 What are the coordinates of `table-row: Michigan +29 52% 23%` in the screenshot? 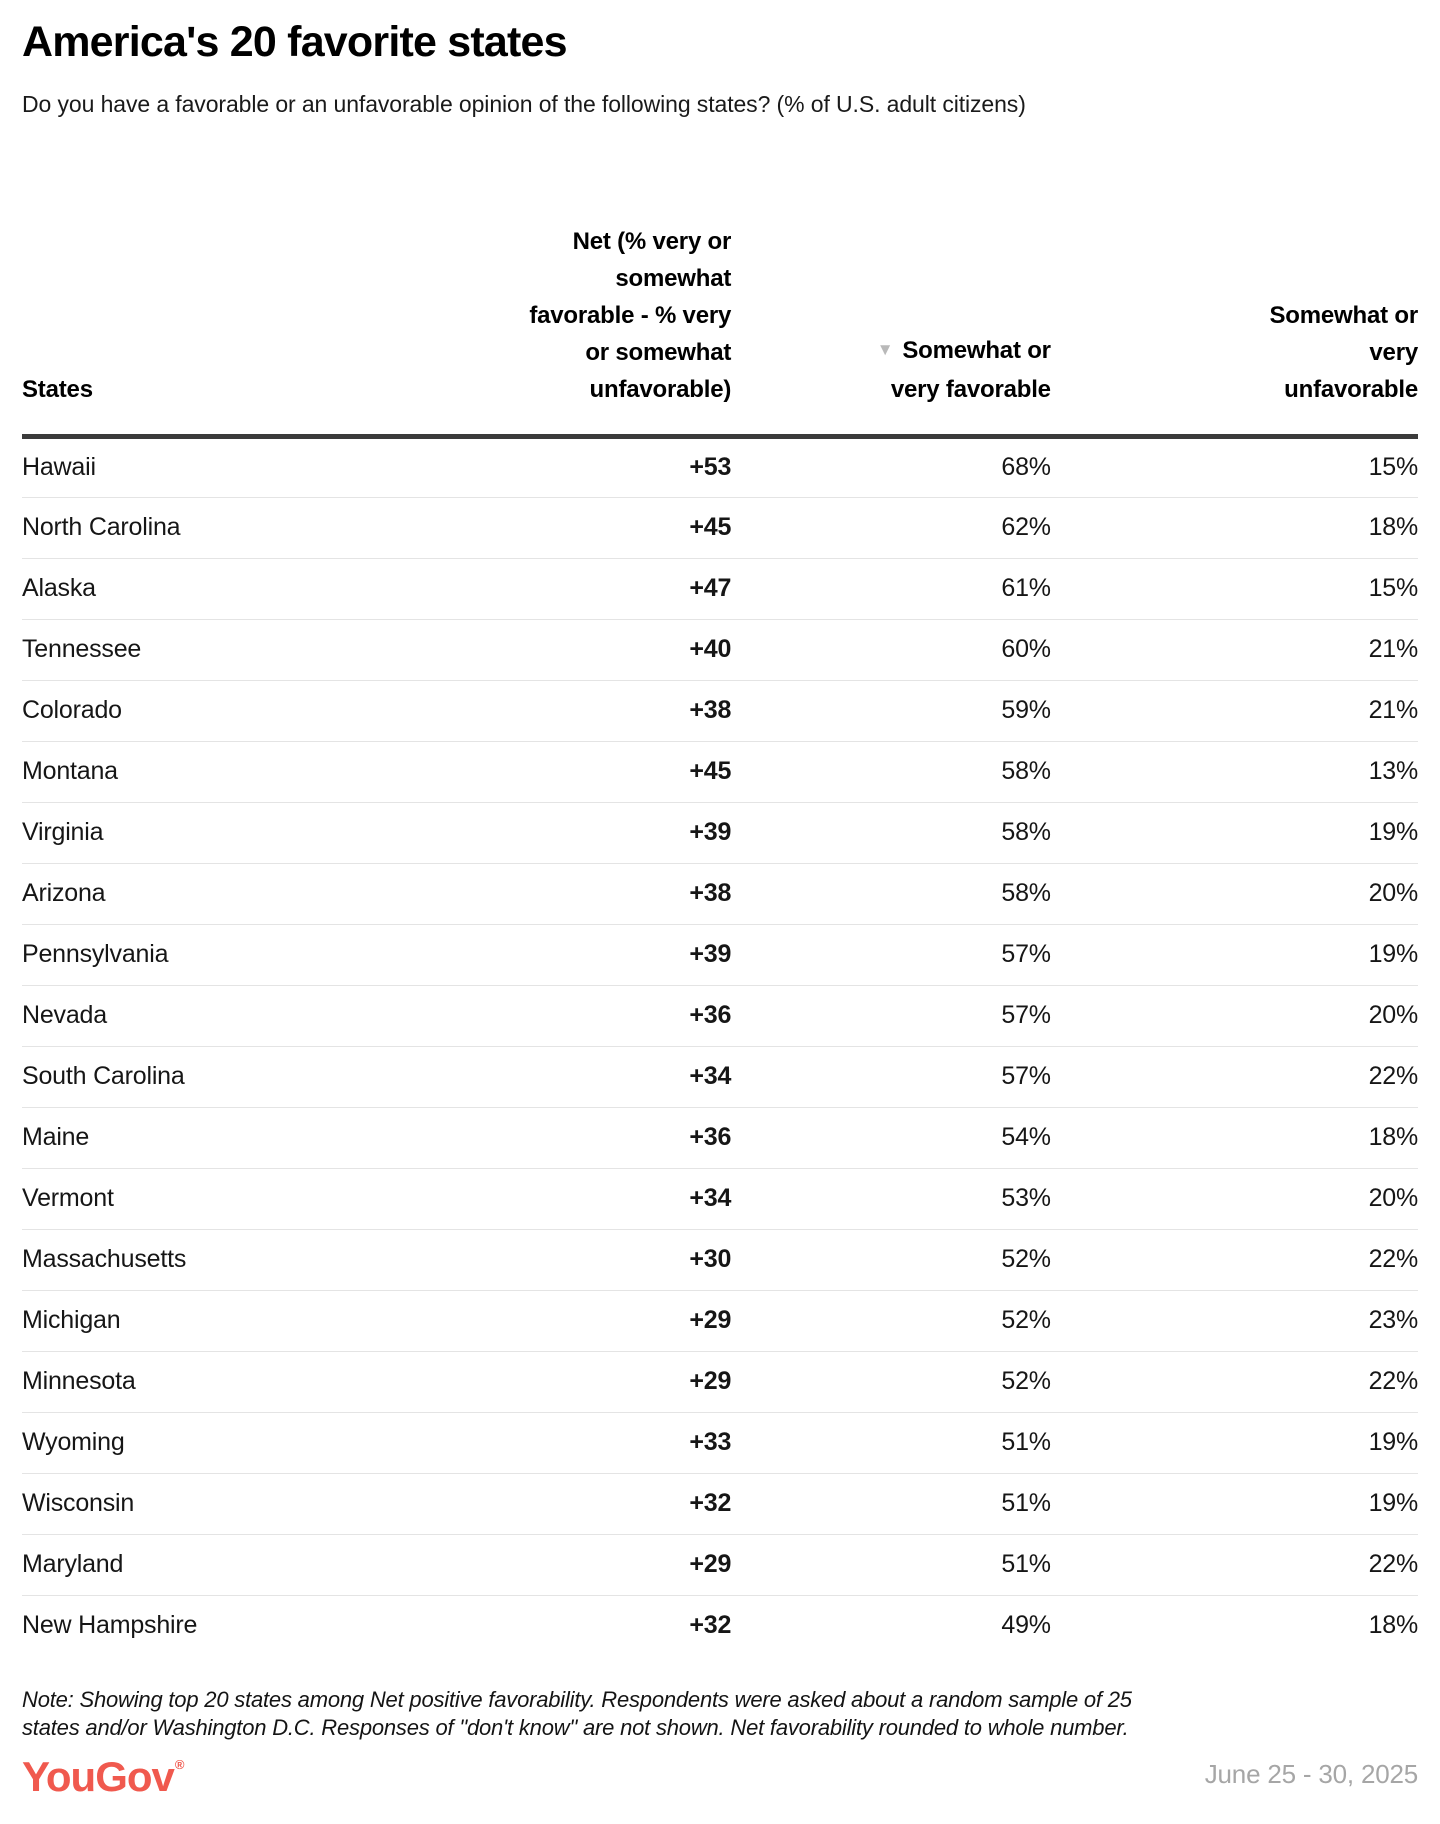 It's located at (720, 1321).